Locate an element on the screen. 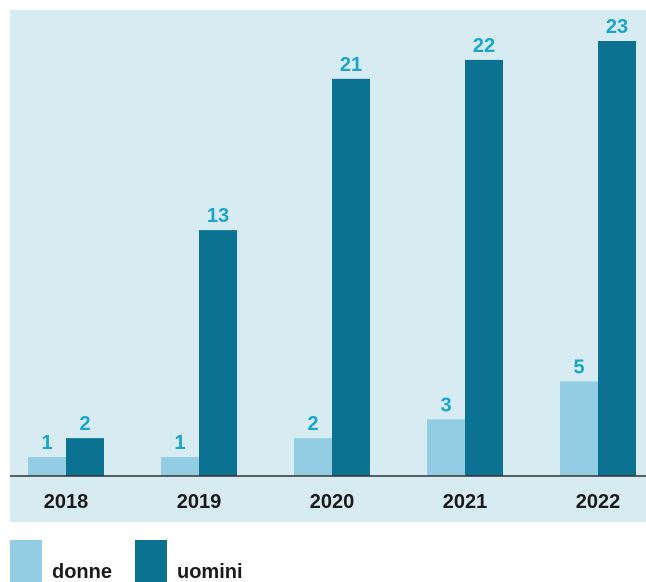 The width and height of the screenshot is (646, 582). data-label: 13 is located at coordinates (218, 216).